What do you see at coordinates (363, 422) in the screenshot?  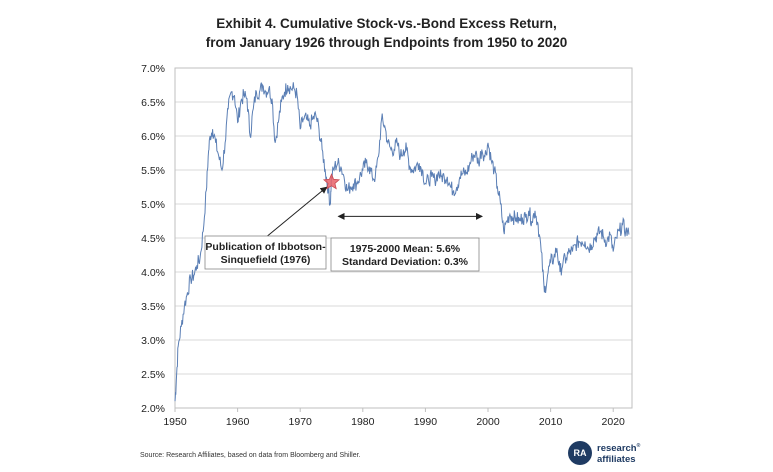 I see `x-tick-label: 1980` at bounding box center [363, 422].